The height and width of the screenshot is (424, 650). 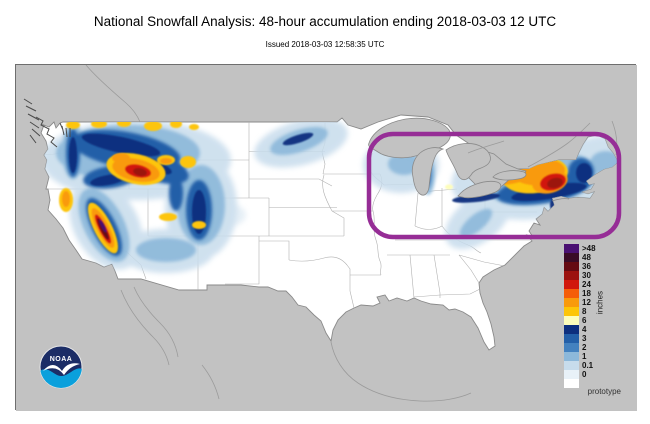 I want to click on legend-entry: 0.1, so click(x=599, y=365).